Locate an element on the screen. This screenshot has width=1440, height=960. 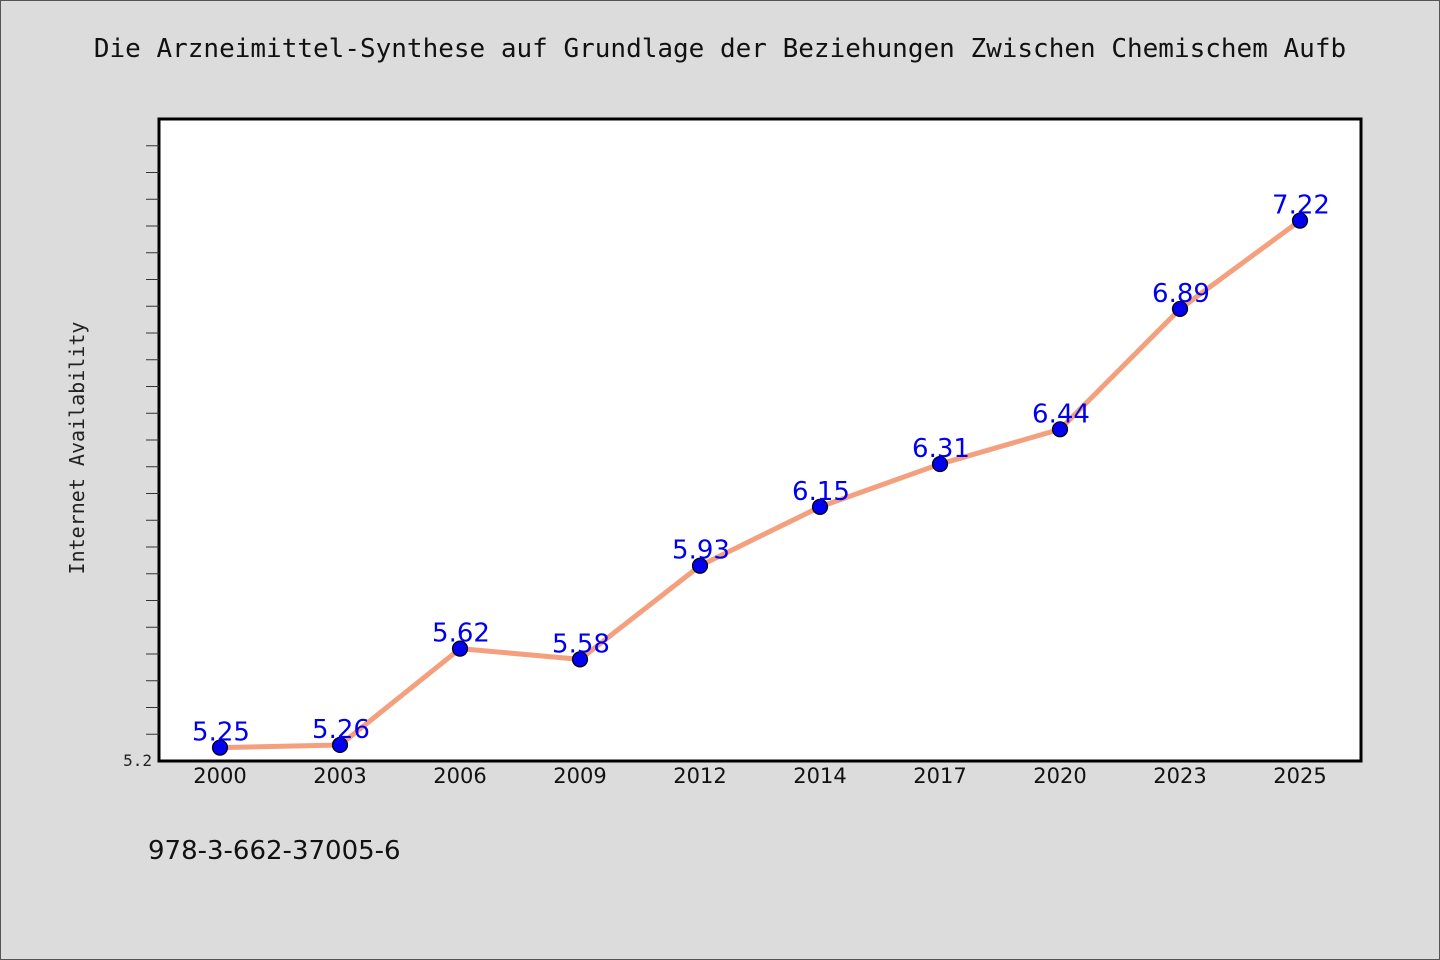
x-tick-label: 2003 is located at coordinates (339, 776).